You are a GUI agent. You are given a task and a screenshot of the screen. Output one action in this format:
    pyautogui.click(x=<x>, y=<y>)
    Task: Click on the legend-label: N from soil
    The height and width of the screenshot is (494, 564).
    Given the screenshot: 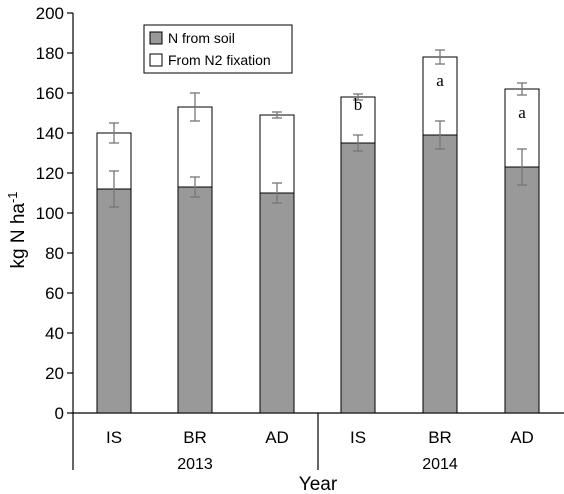 What is the action you would take?
    pyautogui.click(x=201, y=38)
    